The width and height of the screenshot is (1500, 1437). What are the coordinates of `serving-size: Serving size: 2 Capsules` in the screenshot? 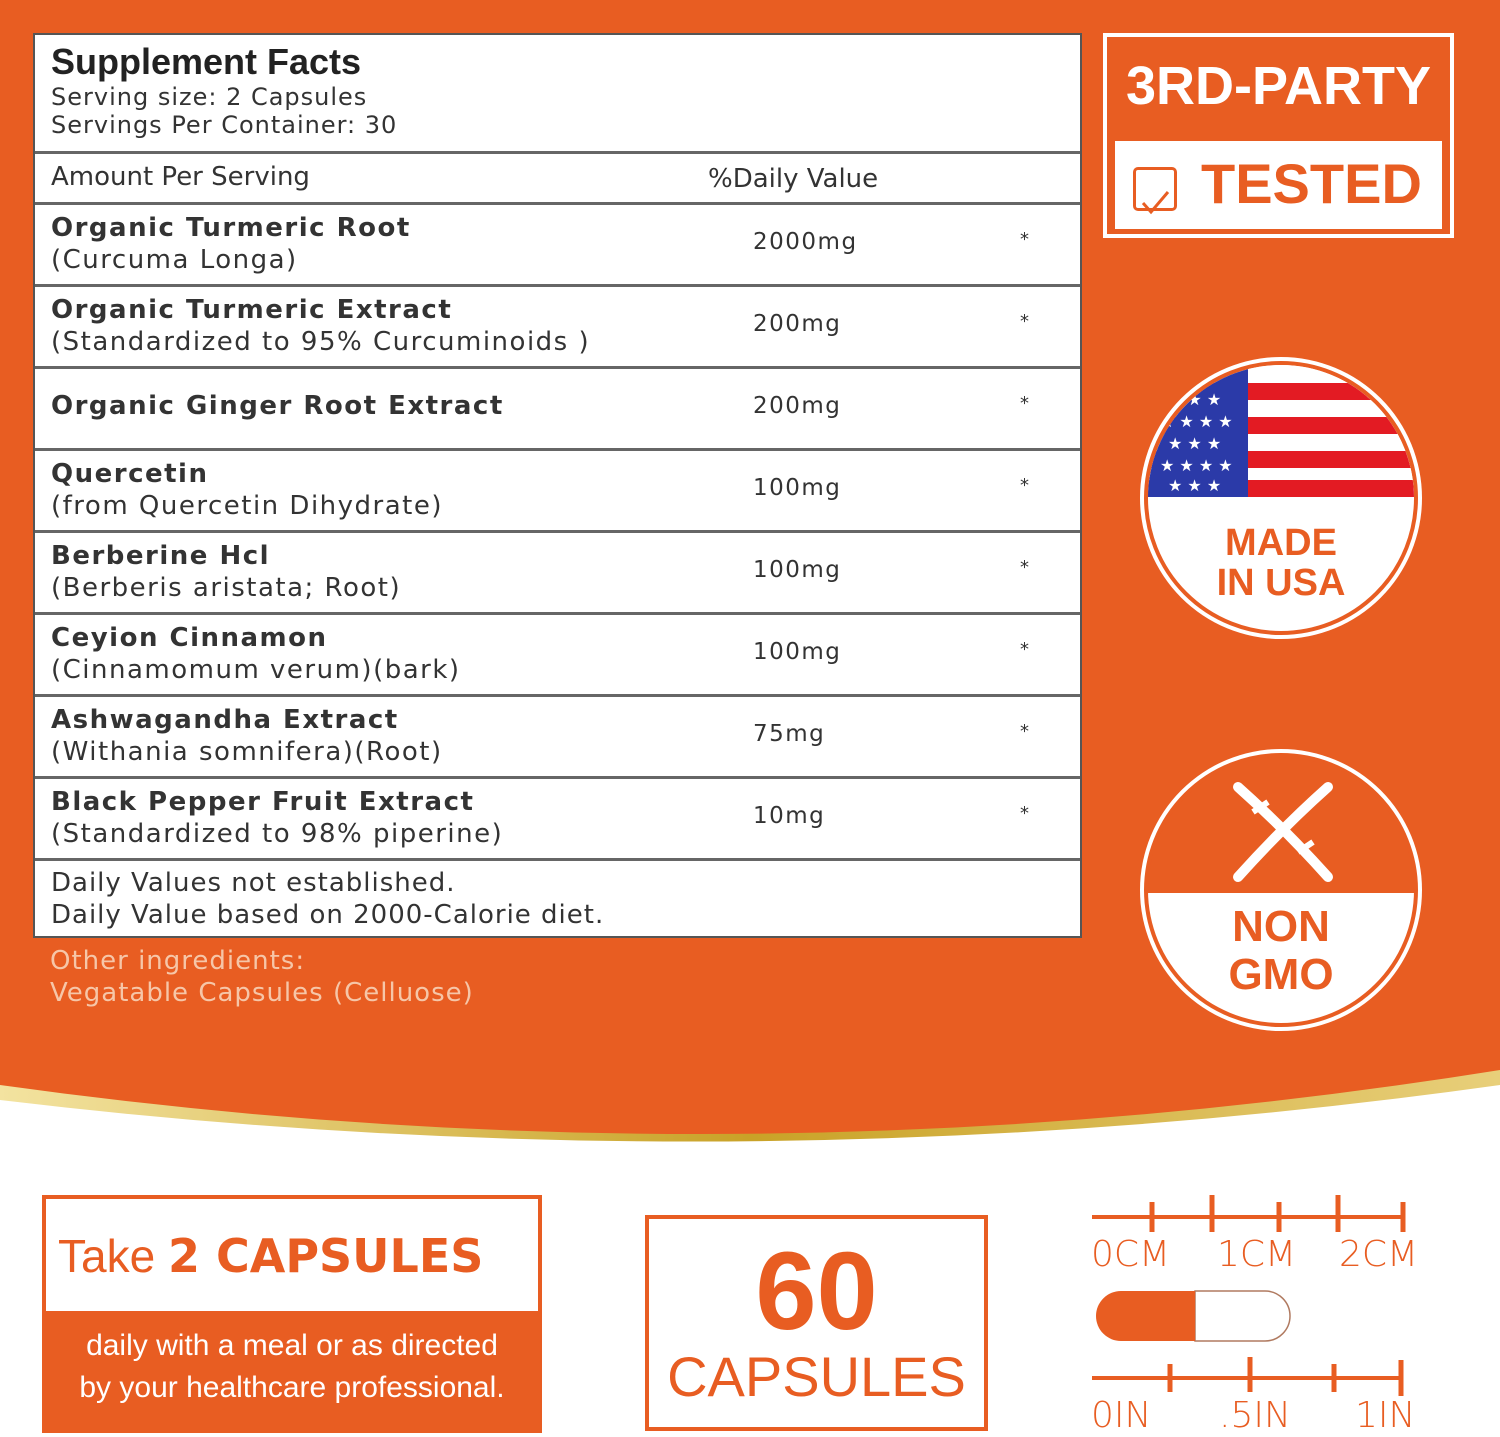 It's located at (209, 97).